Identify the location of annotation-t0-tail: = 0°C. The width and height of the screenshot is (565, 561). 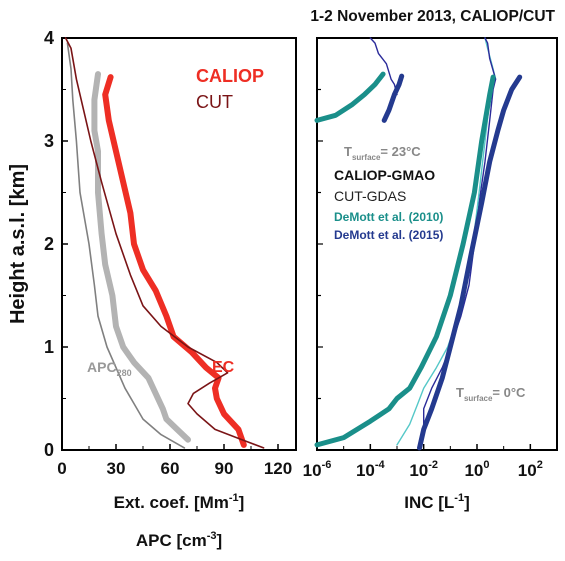
(509, 392).